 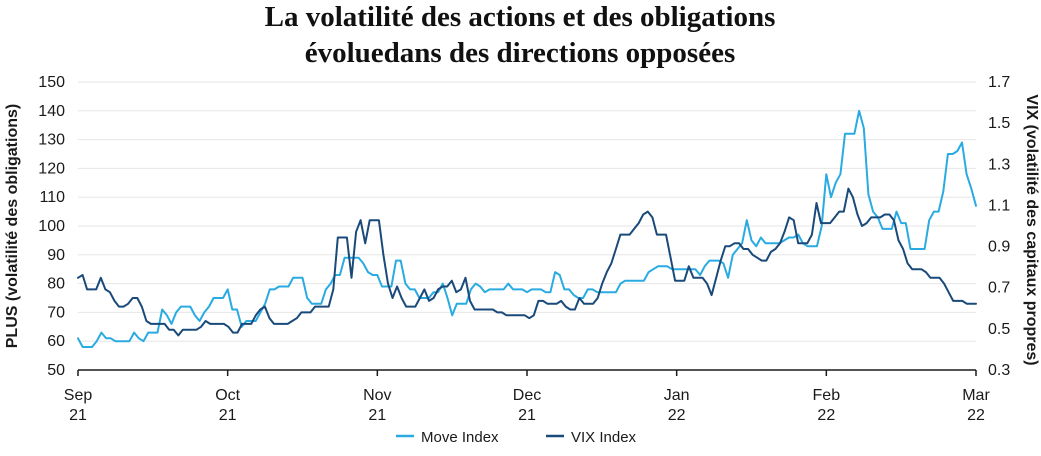 What do you see at coordinates (460, 437) in the screenshot?
I see `legend-label-move-index: Move Index` at bounding box center [460, 437].